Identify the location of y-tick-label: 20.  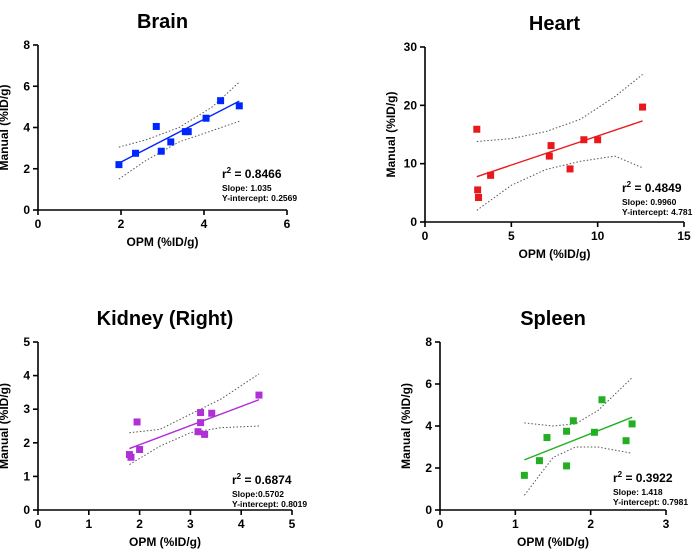
(411, 105).